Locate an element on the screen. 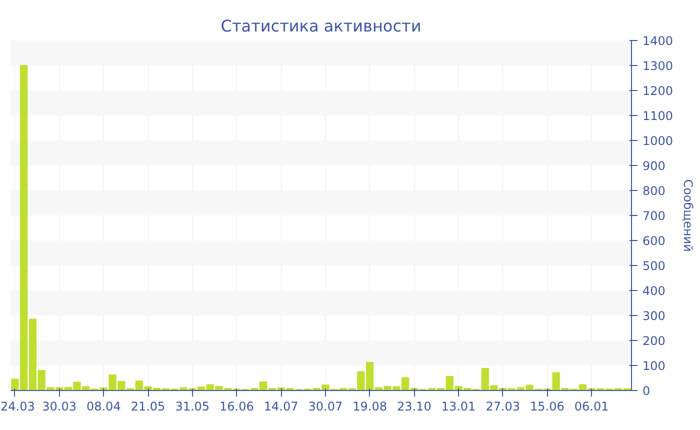  x-tick-label: 16.06 is located at coordinates (237, 407).